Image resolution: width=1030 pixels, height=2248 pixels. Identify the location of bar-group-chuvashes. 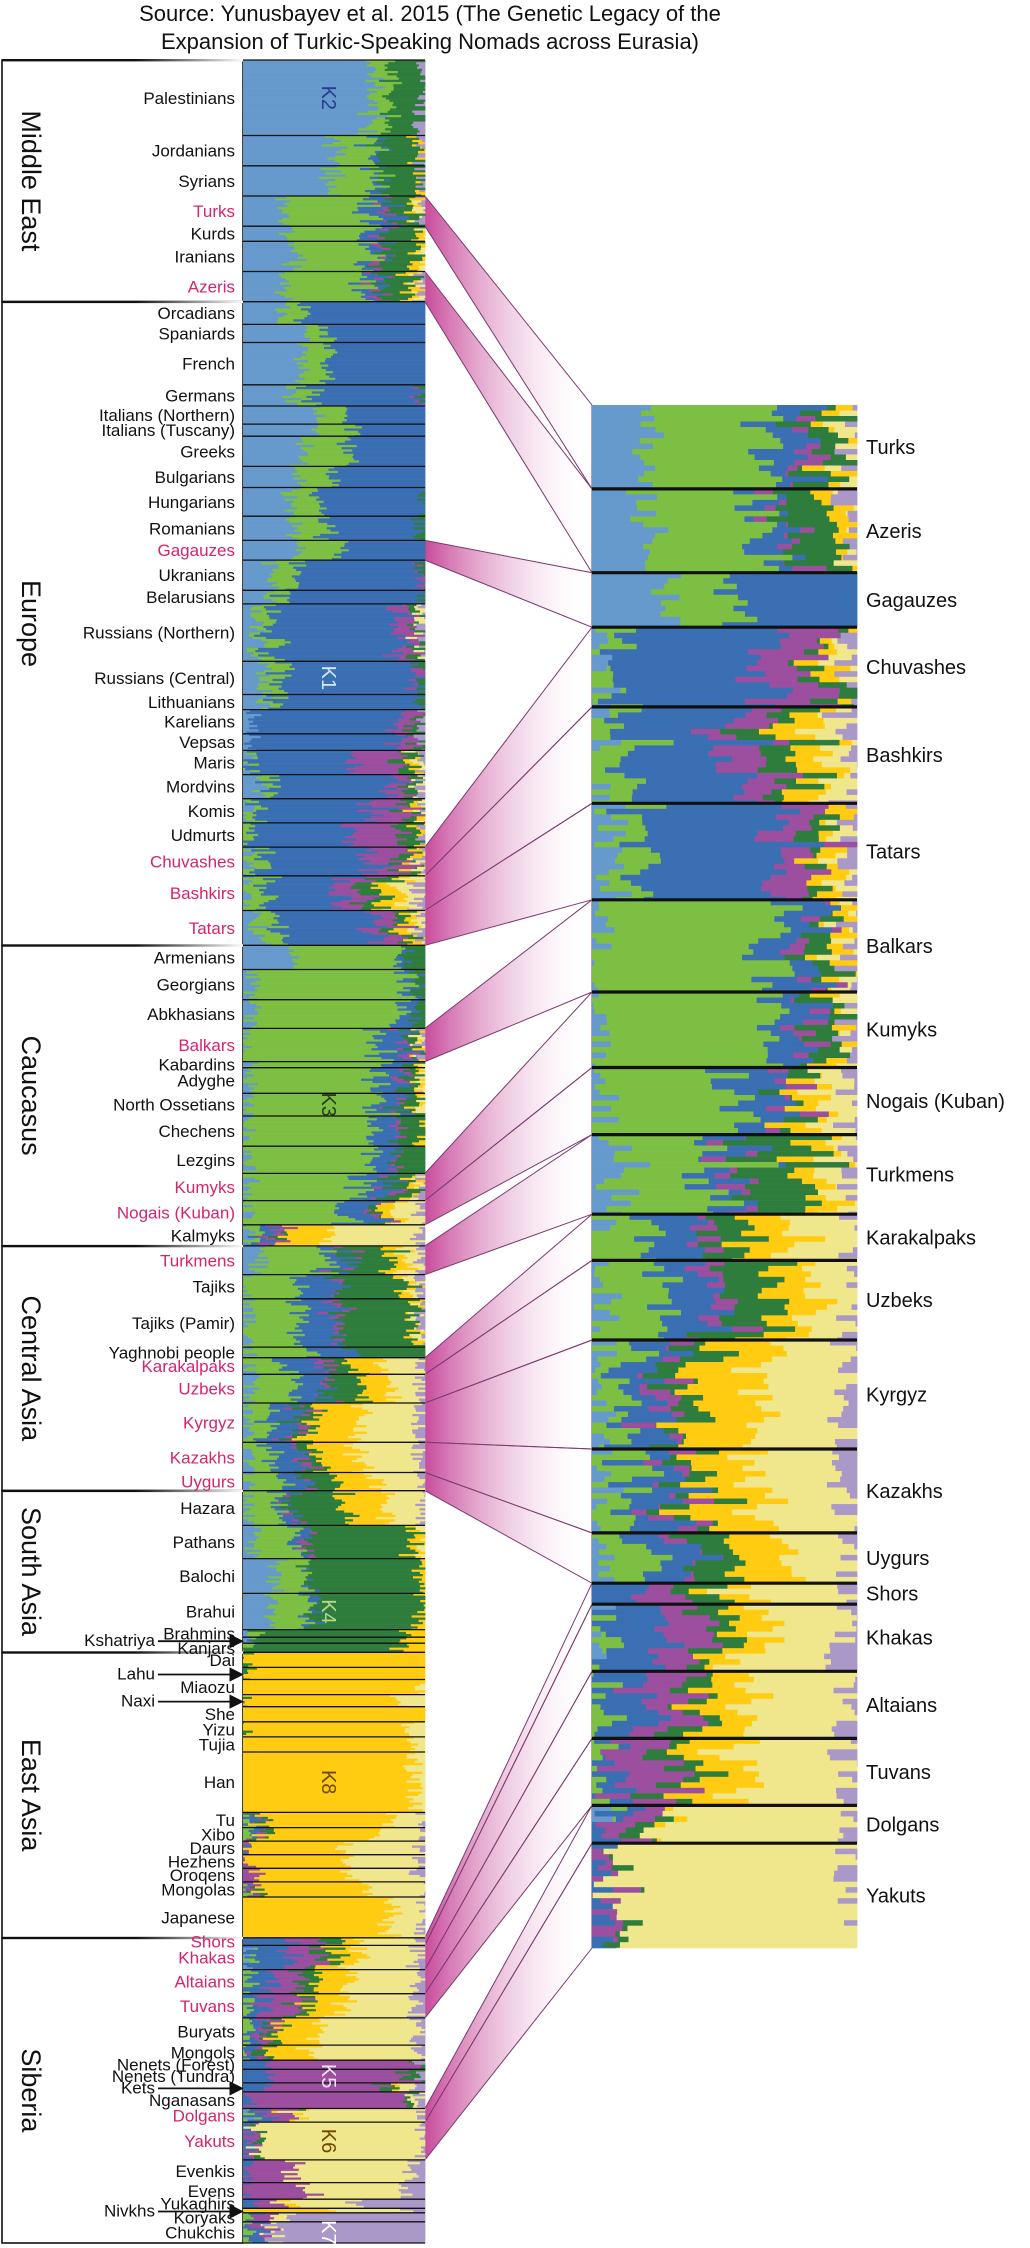
(334, 862).